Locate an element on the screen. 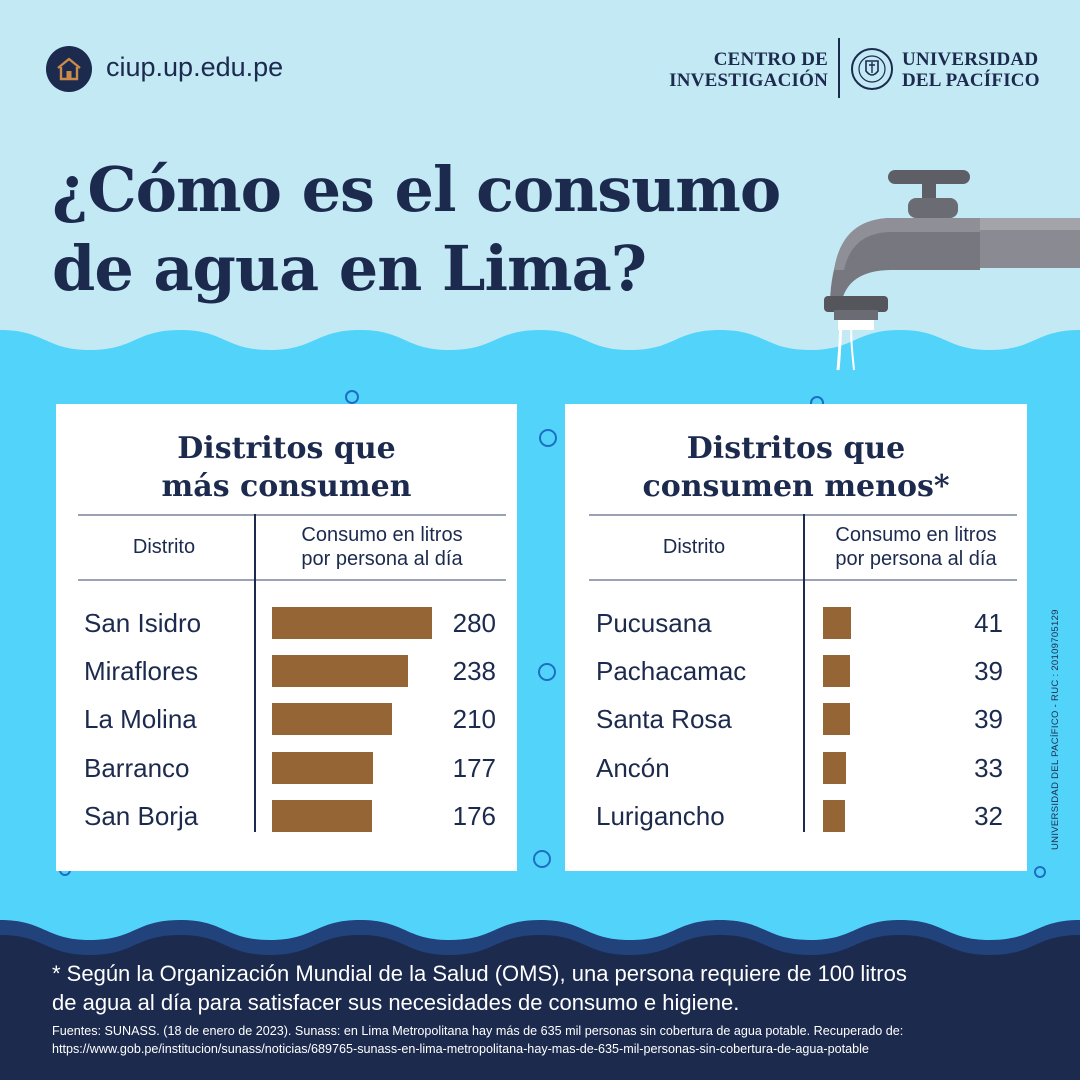 The width and height of the screenshot is (1080, 1080). district-name: La Molina is located at coordinates (140, 719).